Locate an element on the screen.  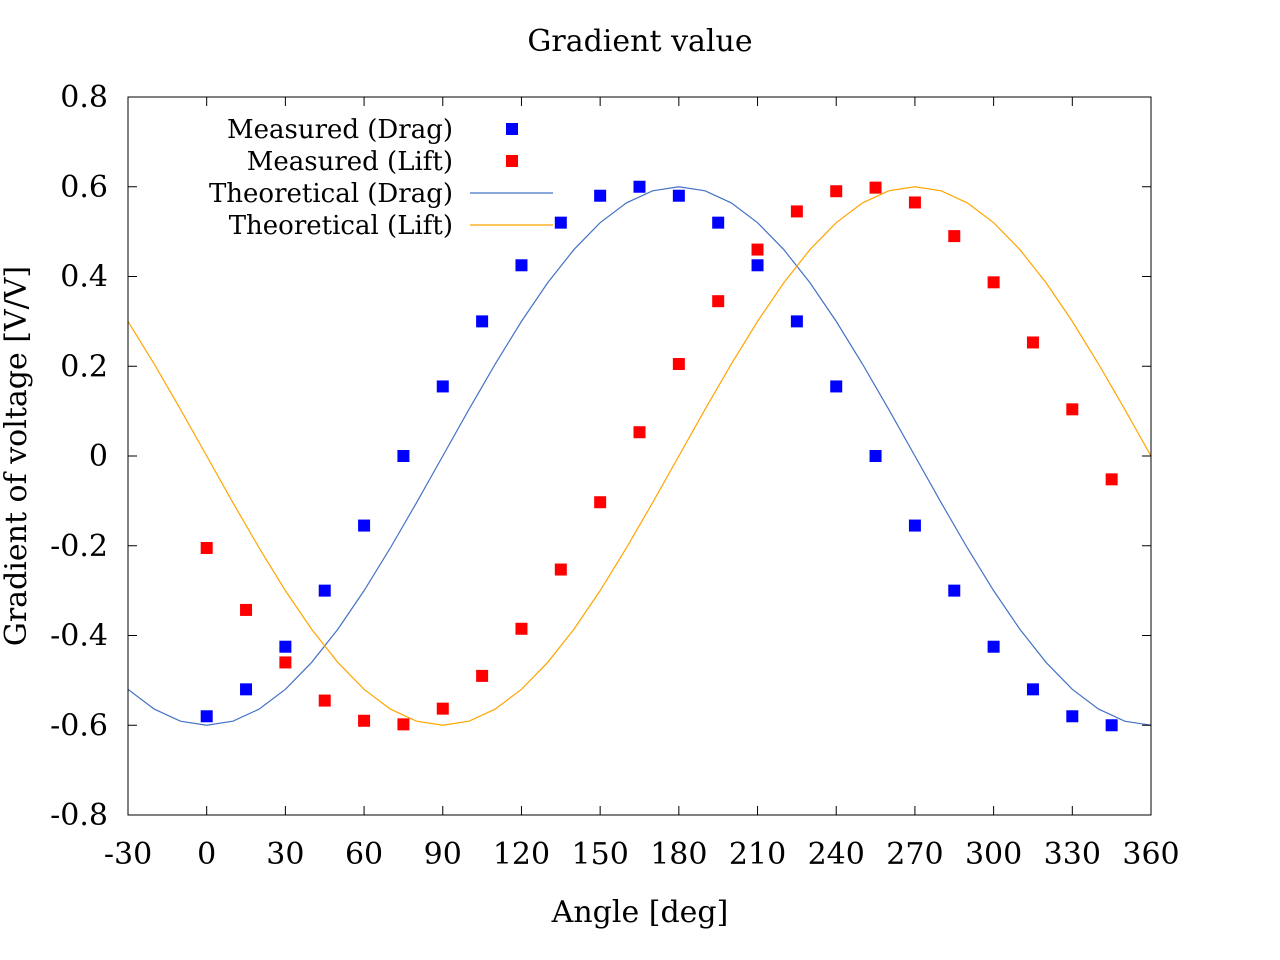
x-tick-label: 300 is located at coordinates (993, 854).